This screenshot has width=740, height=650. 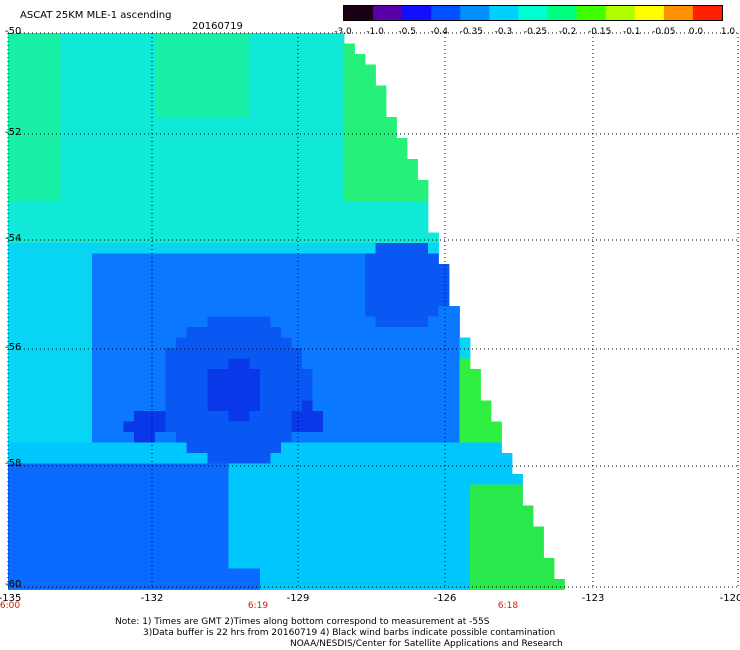 I want to click on time-label: 6:00, so click(x=10, y=606).